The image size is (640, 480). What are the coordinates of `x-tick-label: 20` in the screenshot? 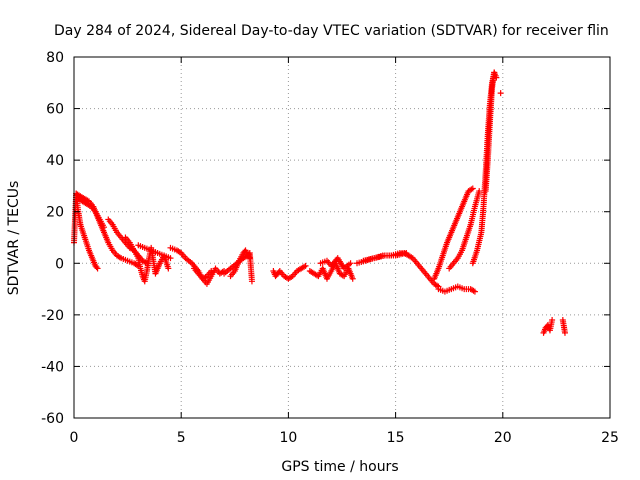 It's located at (503, 438).